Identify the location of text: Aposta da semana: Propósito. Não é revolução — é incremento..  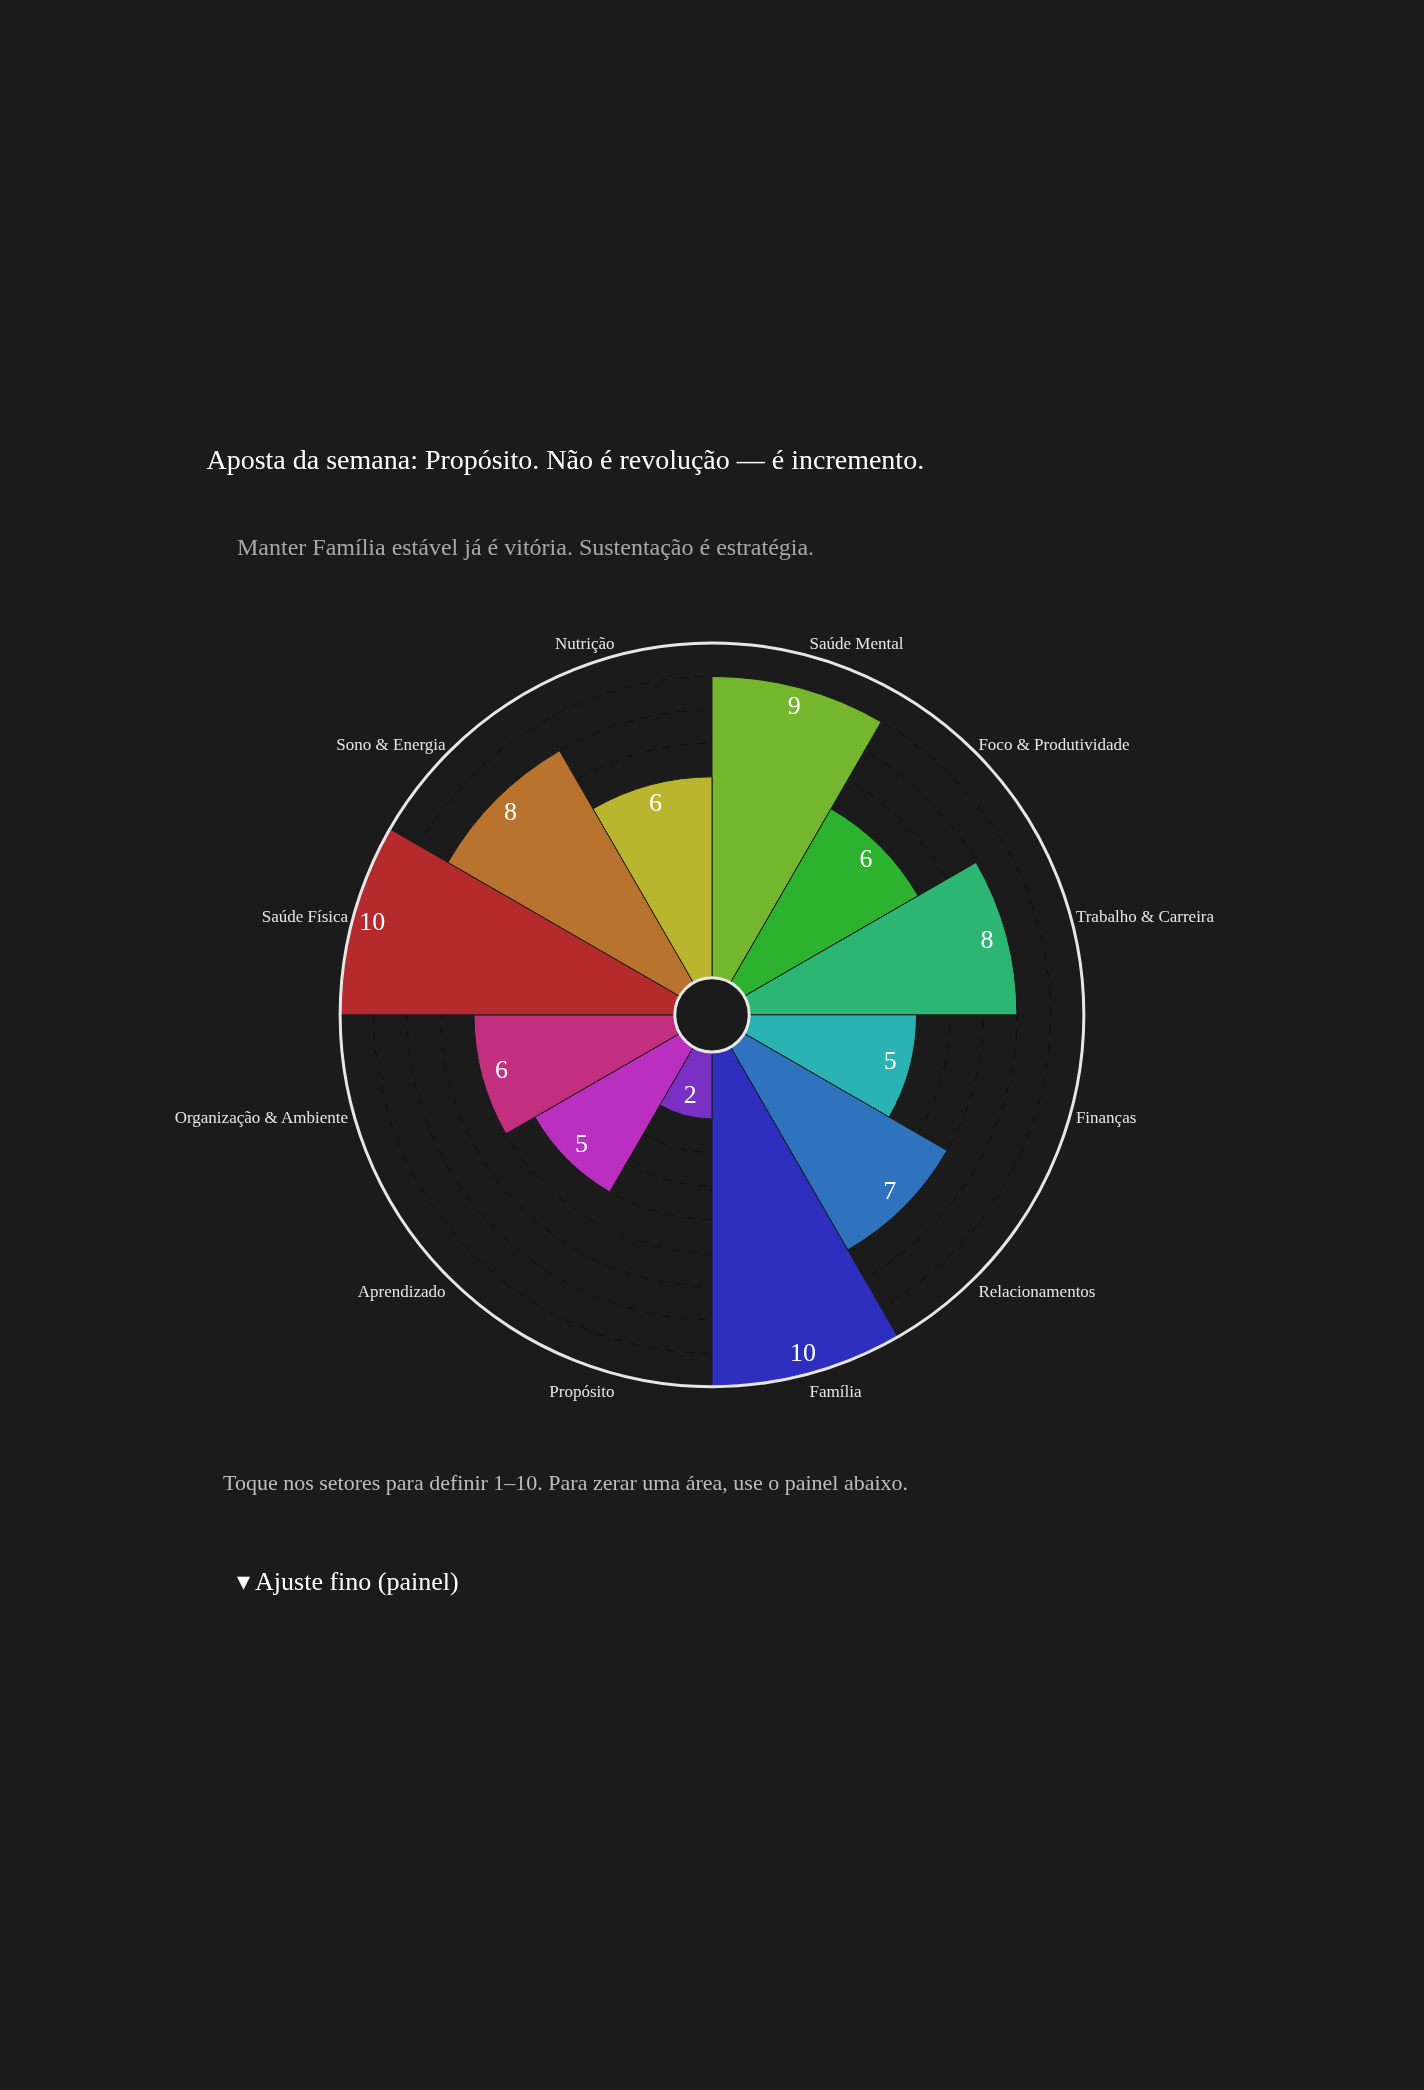
(565, 459).